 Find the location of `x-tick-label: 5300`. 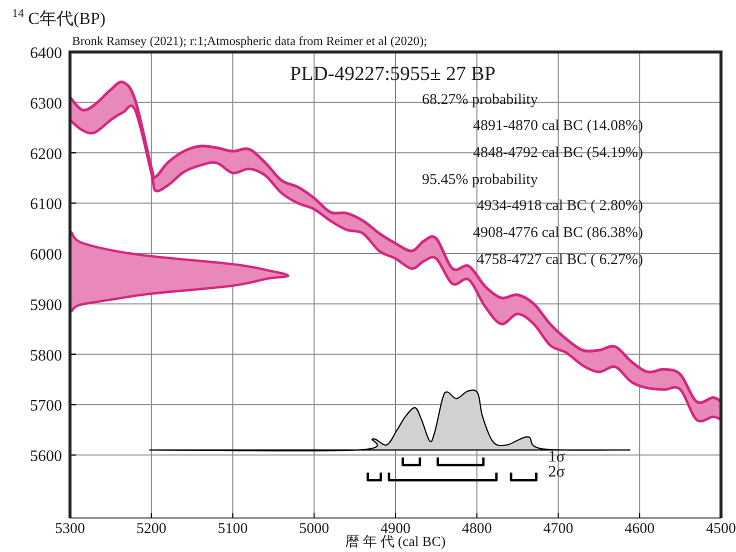

x-tick-label: 5300 is located at coordinates (70, 529).